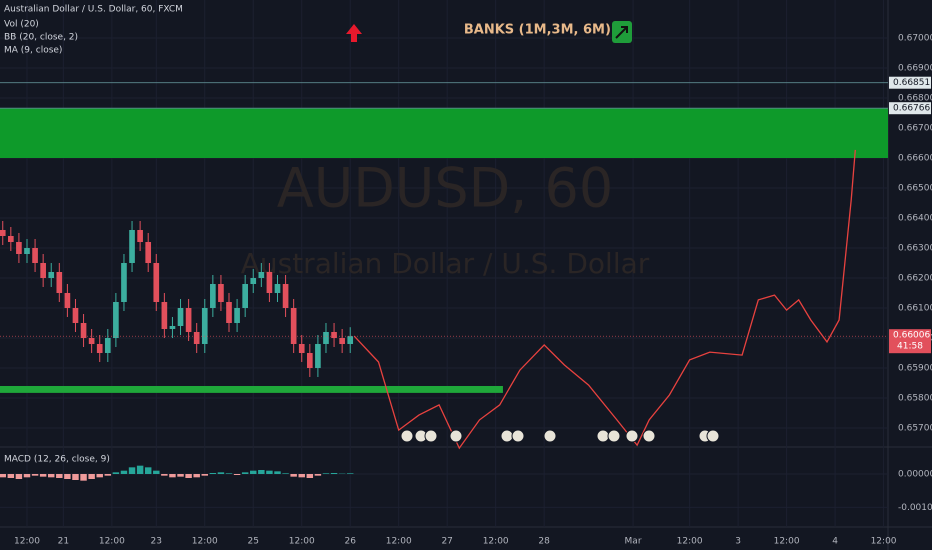  What do you see at coordinates (915, 39) in the screenshot?
I see `y-tick-label: 0.67000` at bounding box center [915, 39].